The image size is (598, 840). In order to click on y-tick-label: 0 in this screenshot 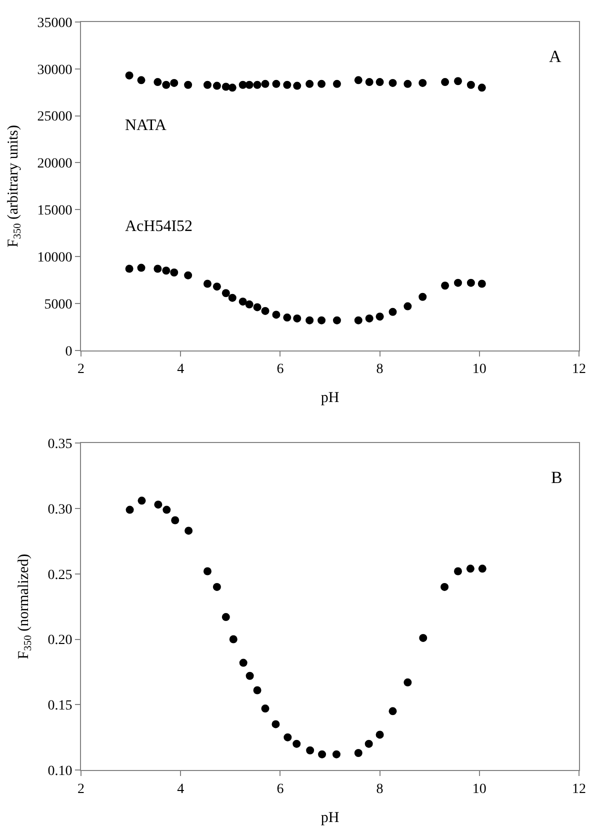, I will do `click(68, 352)`.